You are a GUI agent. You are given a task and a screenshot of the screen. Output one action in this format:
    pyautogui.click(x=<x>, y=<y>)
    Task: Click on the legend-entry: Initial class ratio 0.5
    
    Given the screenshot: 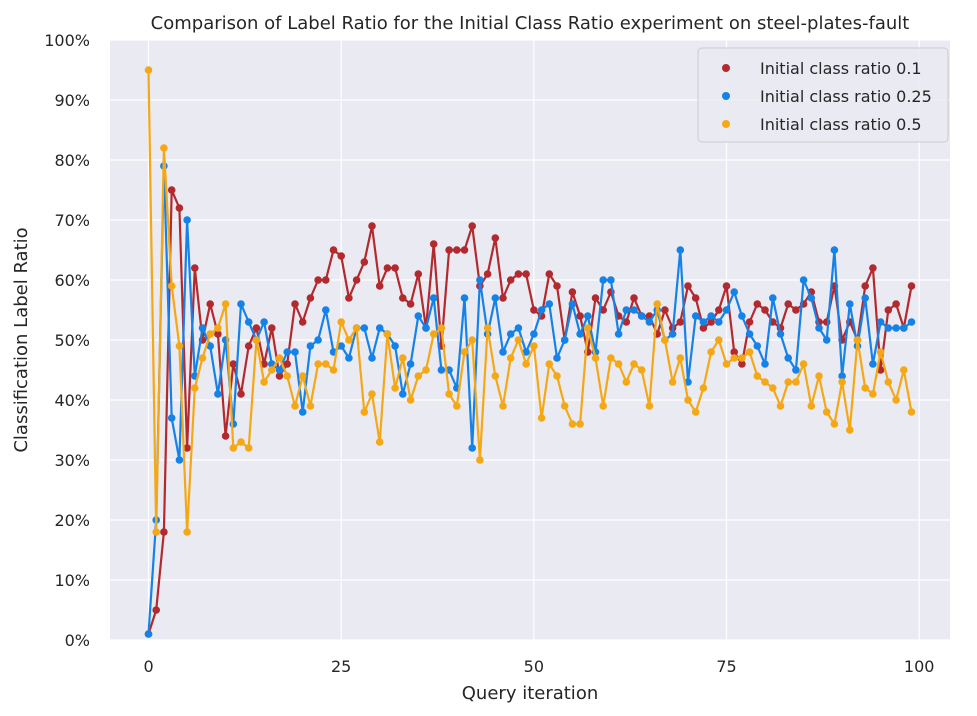 What is the action you would take?
    pyautogui.click(x=841, y=124)
    